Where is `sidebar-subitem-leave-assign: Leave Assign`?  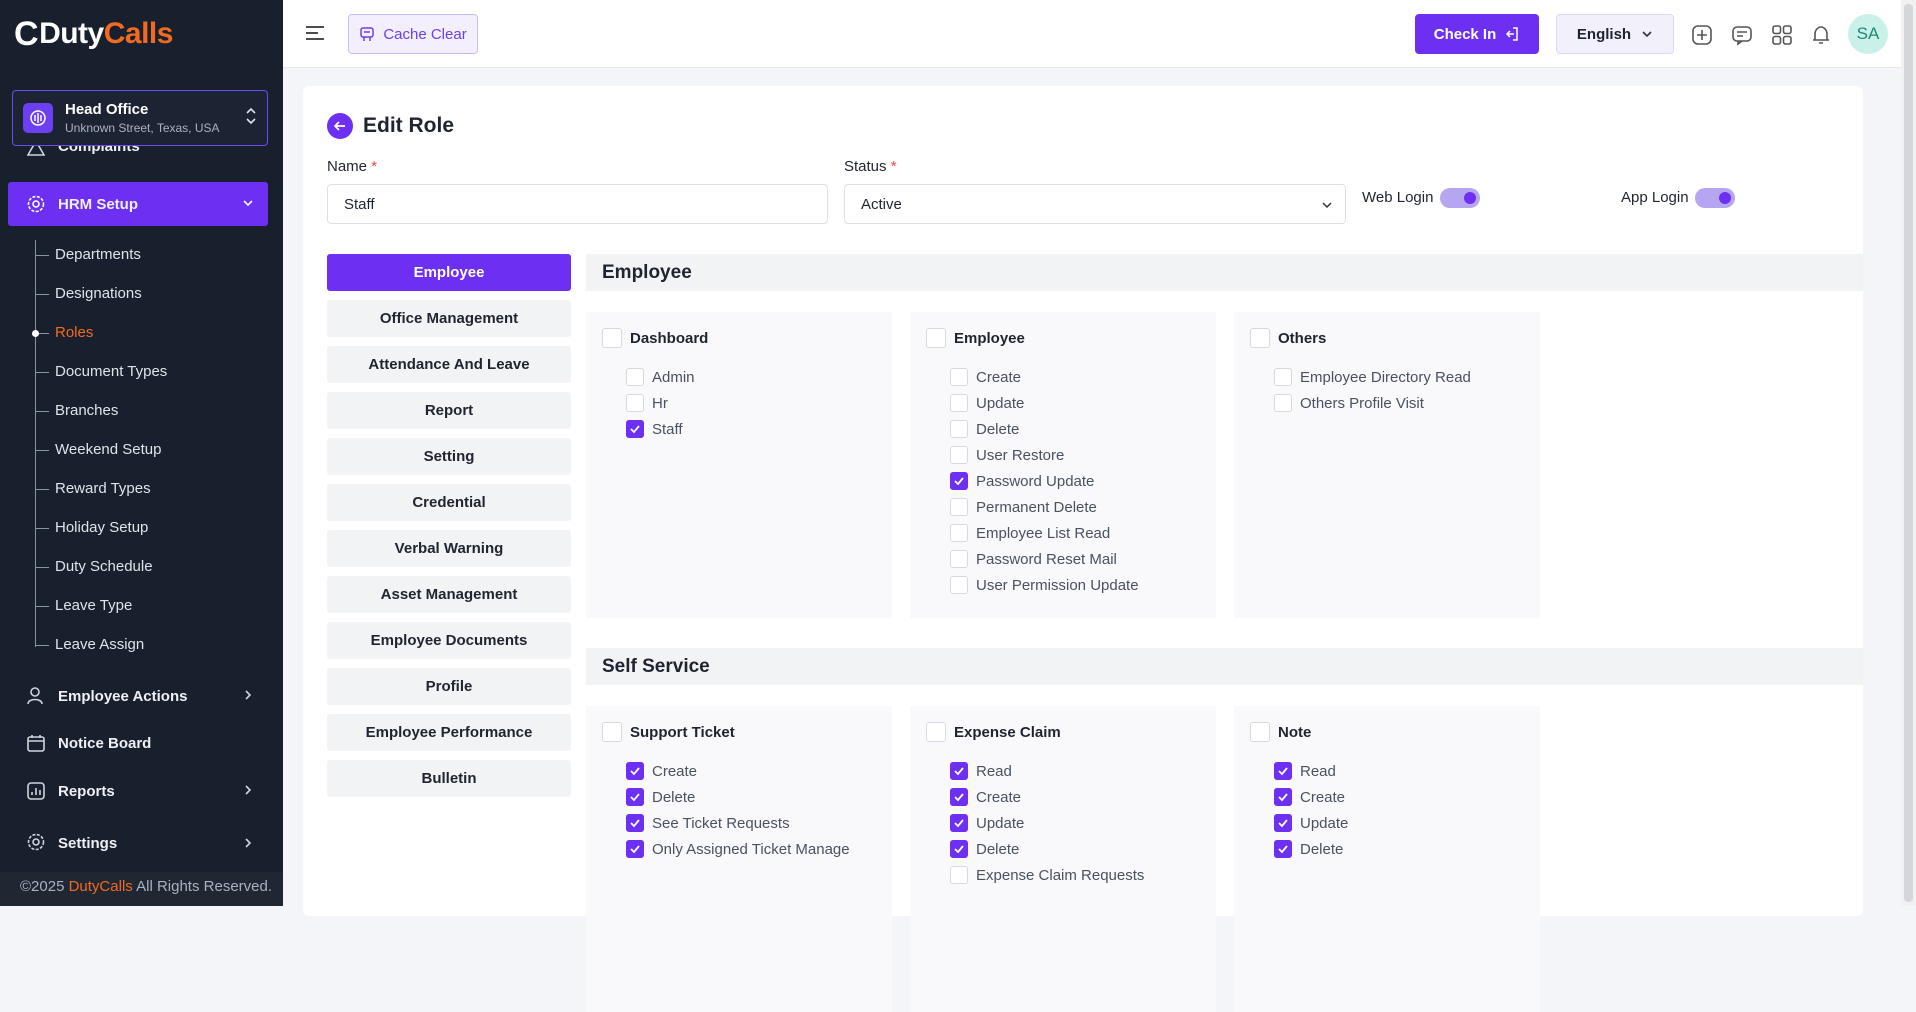
sidebar-subitem-leave-assign: Leave Assign is located at coordinates (100, 644).